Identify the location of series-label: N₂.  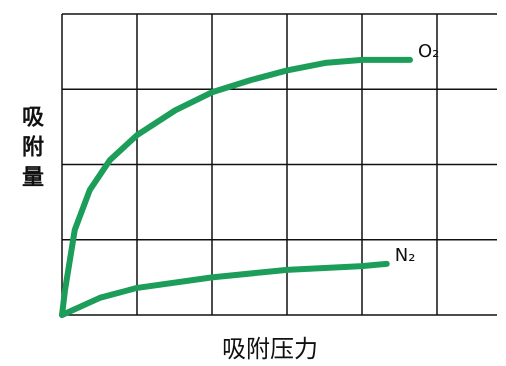
(405, 255).